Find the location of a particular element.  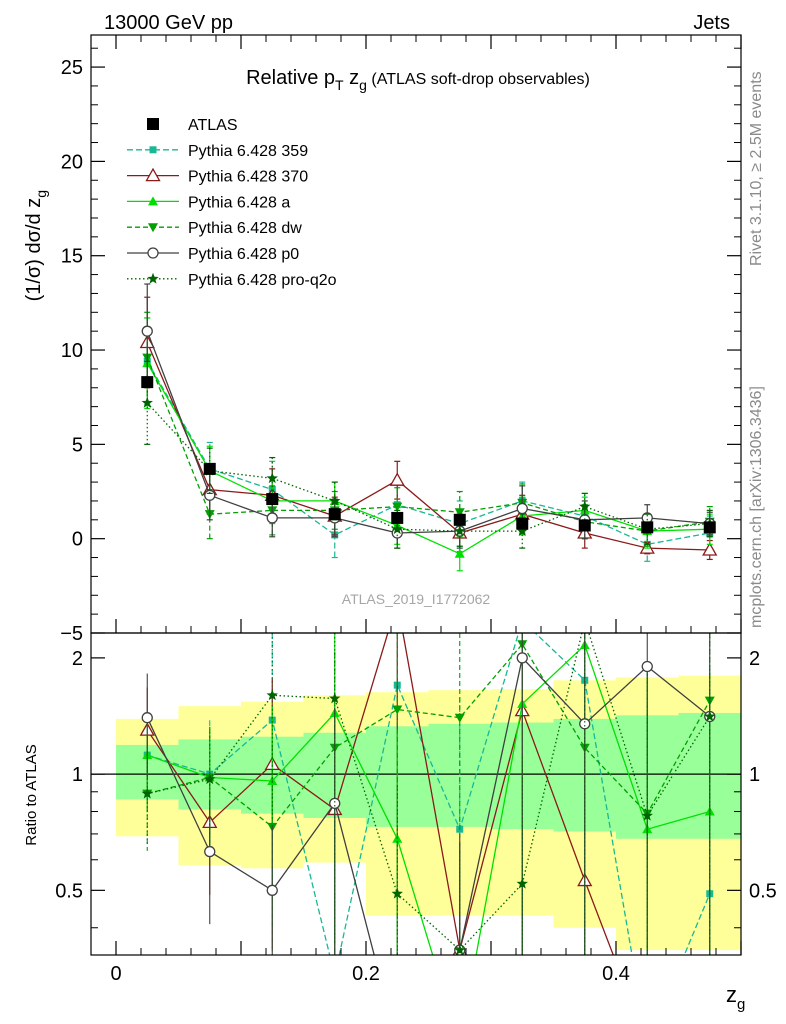

legend-entry: Pythia 6.428 359 is located at coordinates (217, 151).